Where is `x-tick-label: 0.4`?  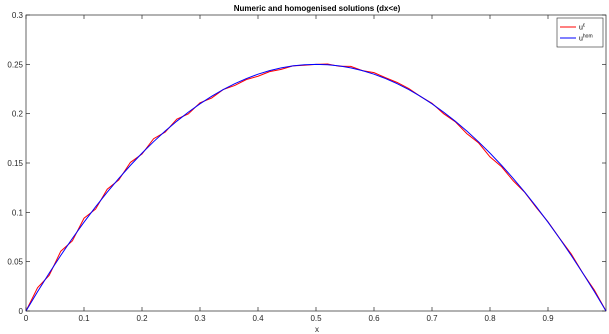 x-tick-label: 0.4 is located at coordinates (258, 318).